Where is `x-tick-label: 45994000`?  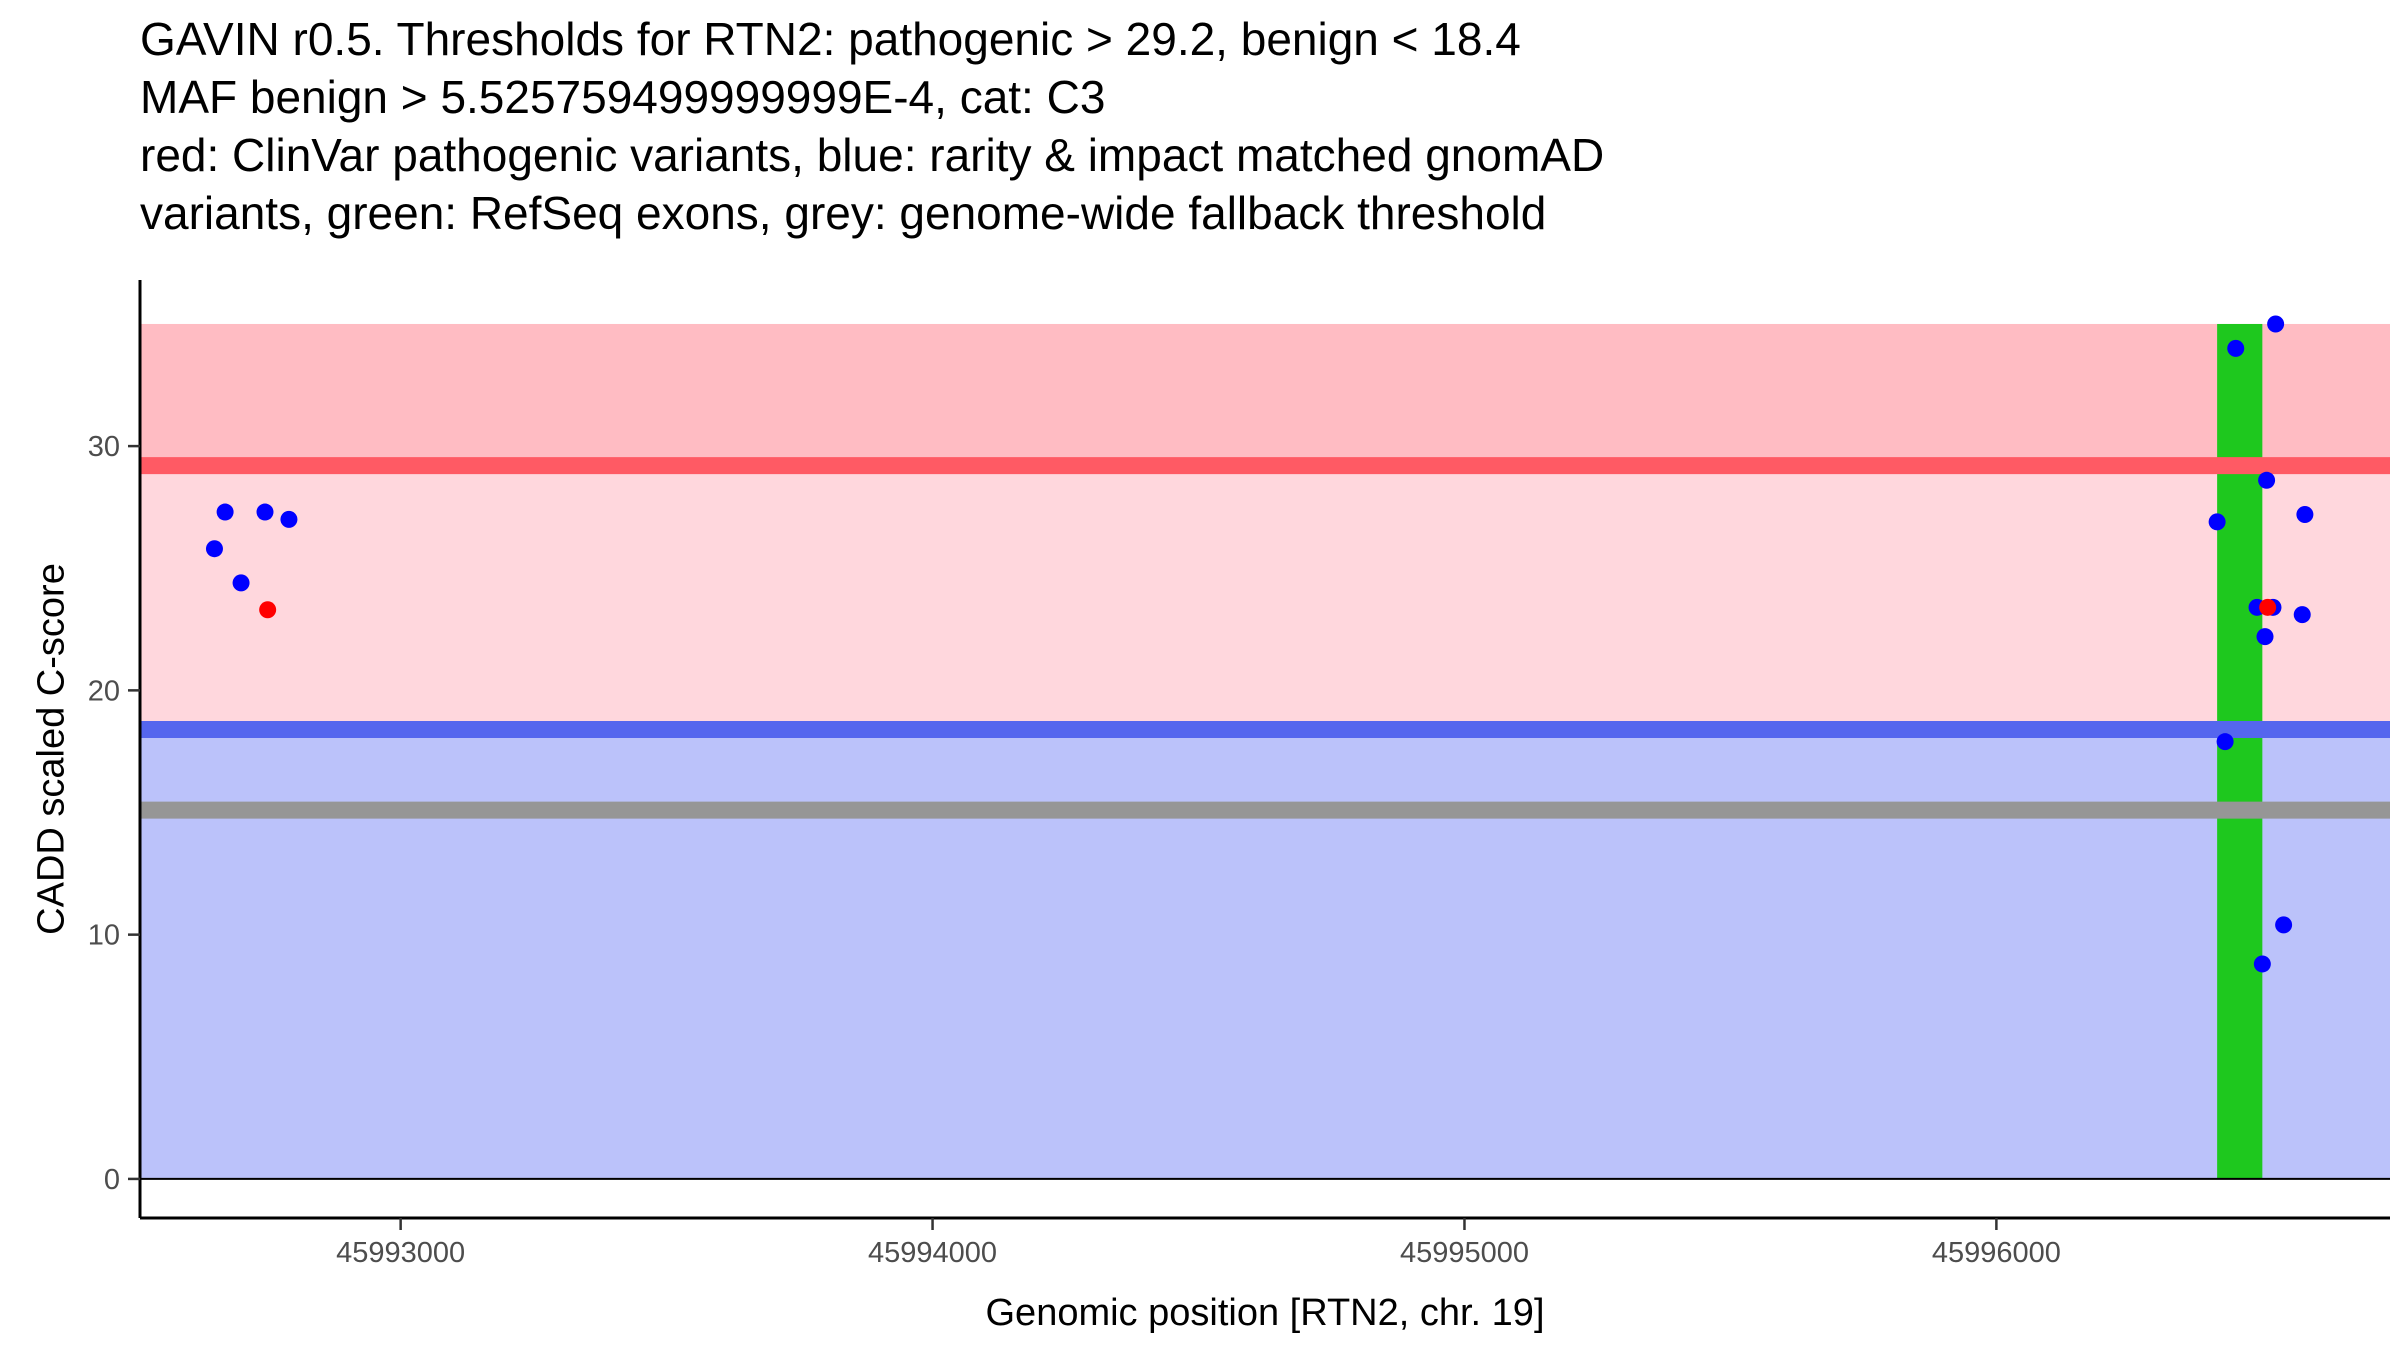
x-tick-label: 45994000 is located at coordinates (932, 1253).